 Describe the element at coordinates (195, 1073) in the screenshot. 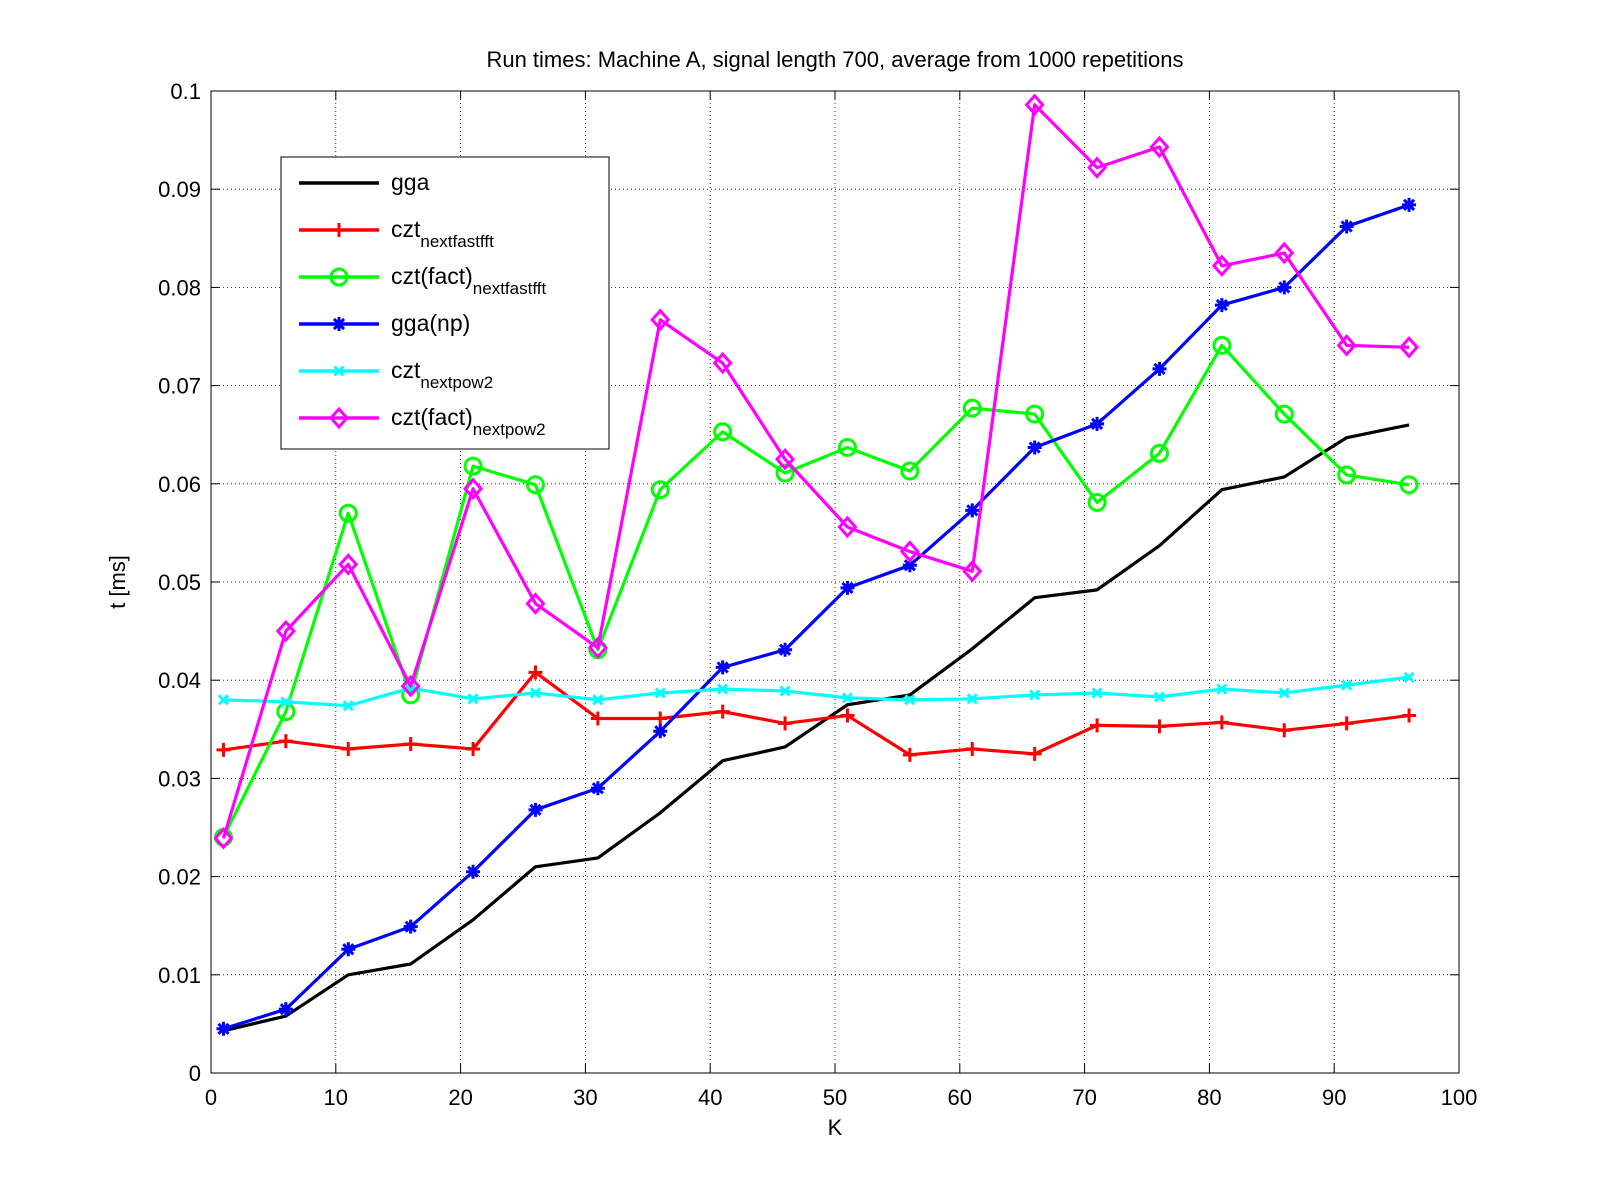

I see `y-tick-label: 0` at that location.